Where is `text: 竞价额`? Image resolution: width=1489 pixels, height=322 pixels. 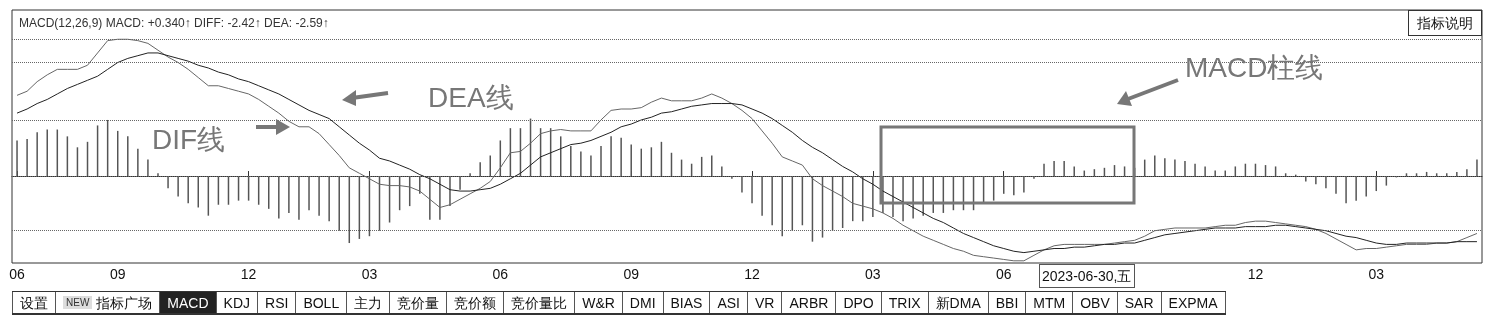 text: 竞价额 is located at coordinates (476, 302).